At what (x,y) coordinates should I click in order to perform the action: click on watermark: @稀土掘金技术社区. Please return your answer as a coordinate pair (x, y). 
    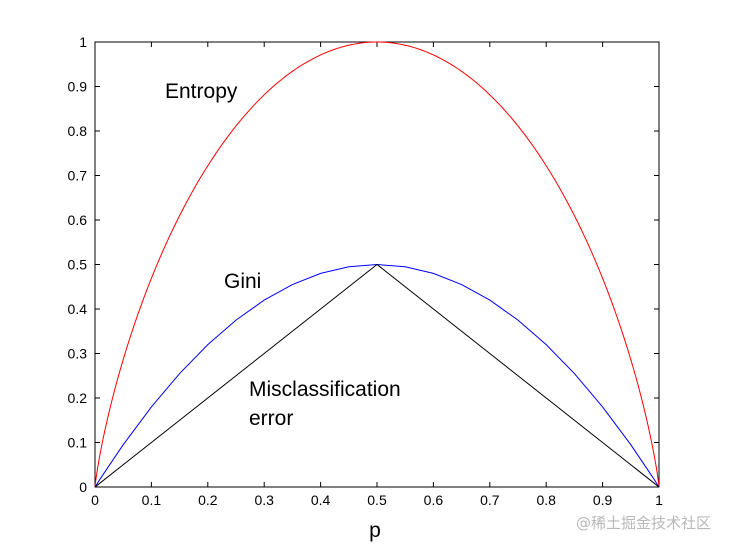
    Looking at the image, I should click on (644, 523).